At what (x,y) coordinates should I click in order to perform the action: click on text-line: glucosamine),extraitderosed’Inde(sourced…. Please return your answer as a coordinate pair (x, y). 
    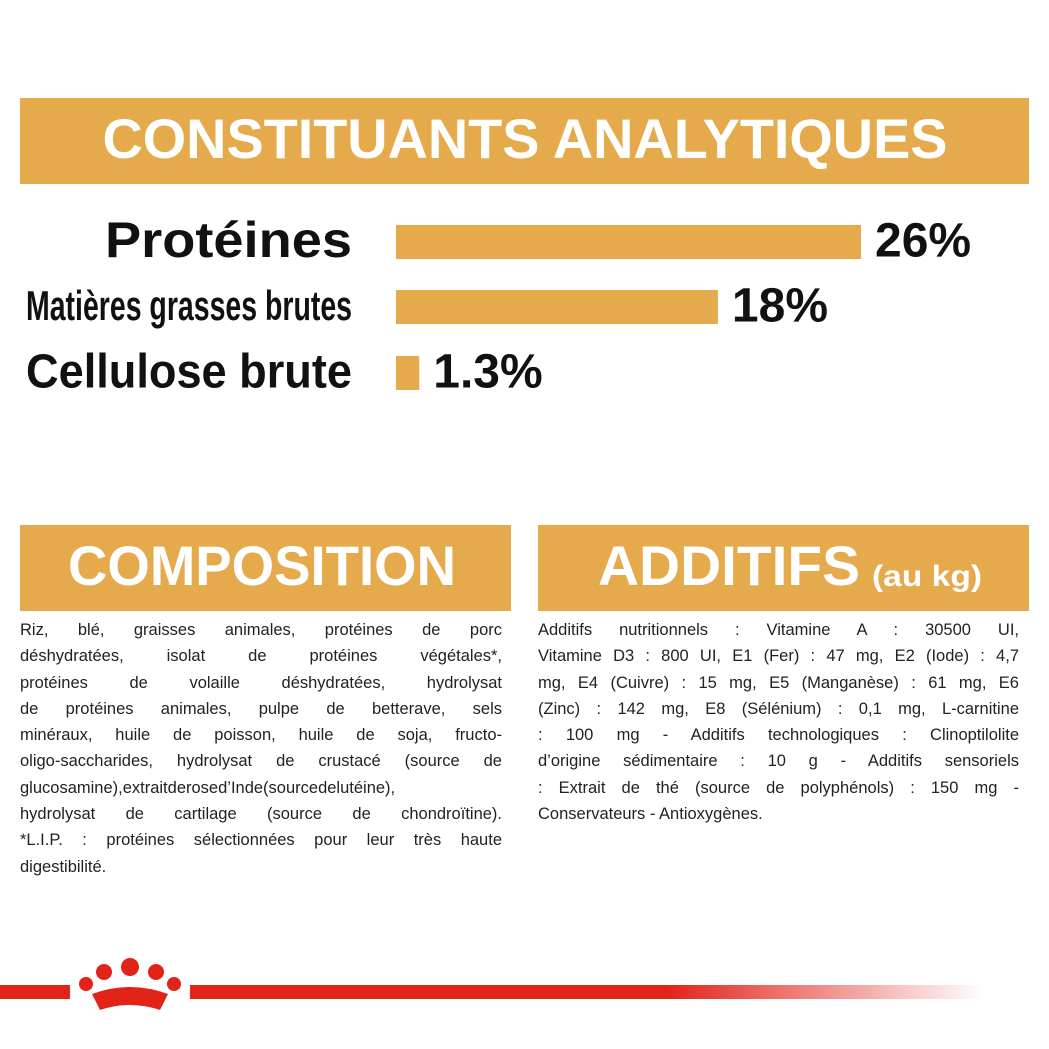
    Looking at the image, I should click on (208, 787).